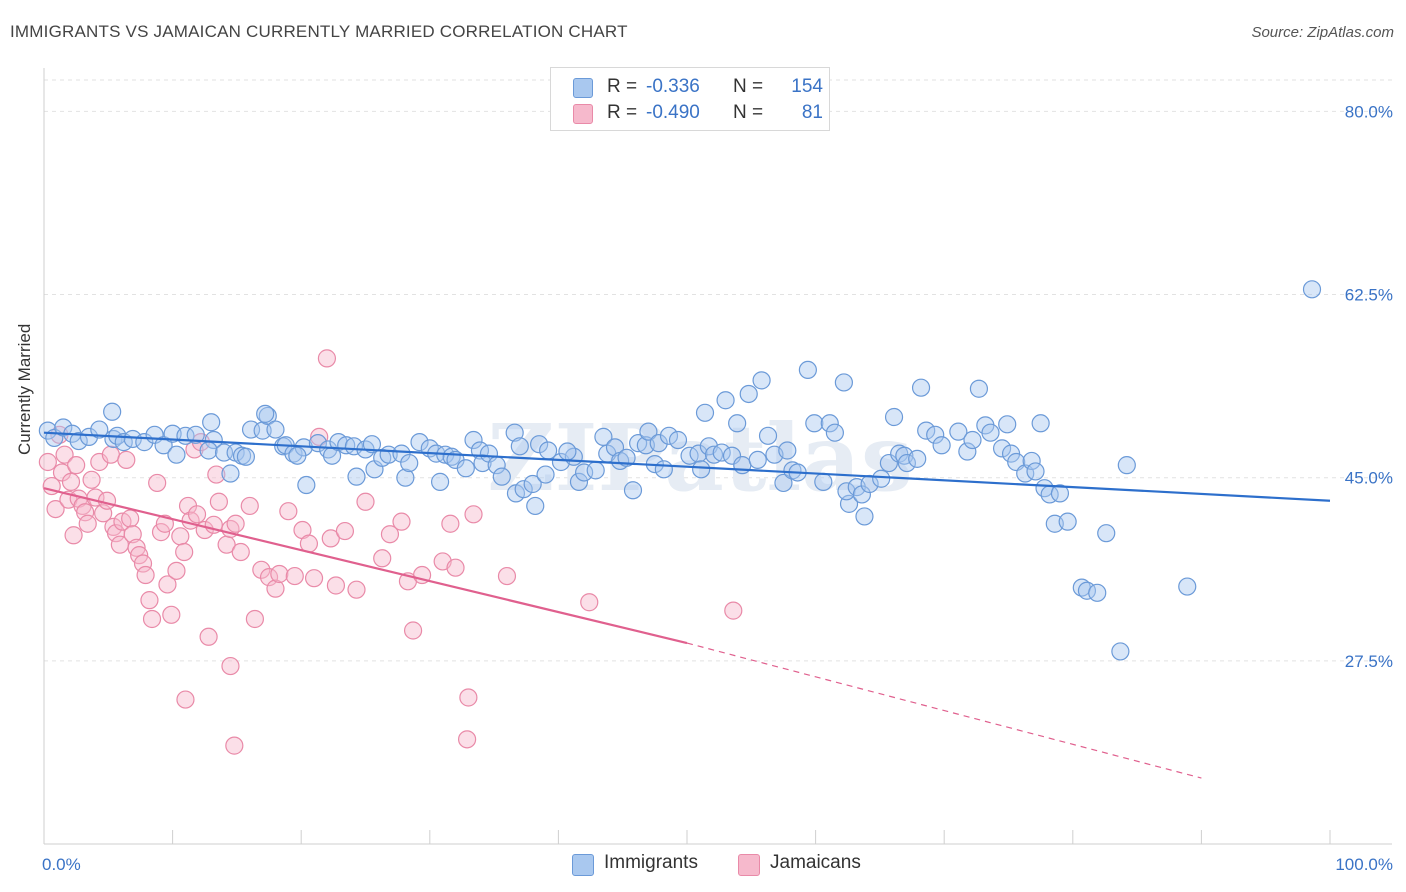 This screenshot has width=1406, height=892. What do you see at coordinates (651, 862) in the screenshot?
I see `immigrants-legend-label: Immigrants` at bounding box center [651, 862].